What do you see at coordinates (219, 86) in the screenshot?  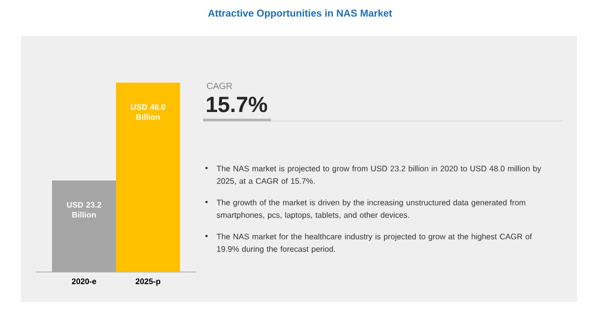 I see `text: CAGR` at bounding box center [219, 86].